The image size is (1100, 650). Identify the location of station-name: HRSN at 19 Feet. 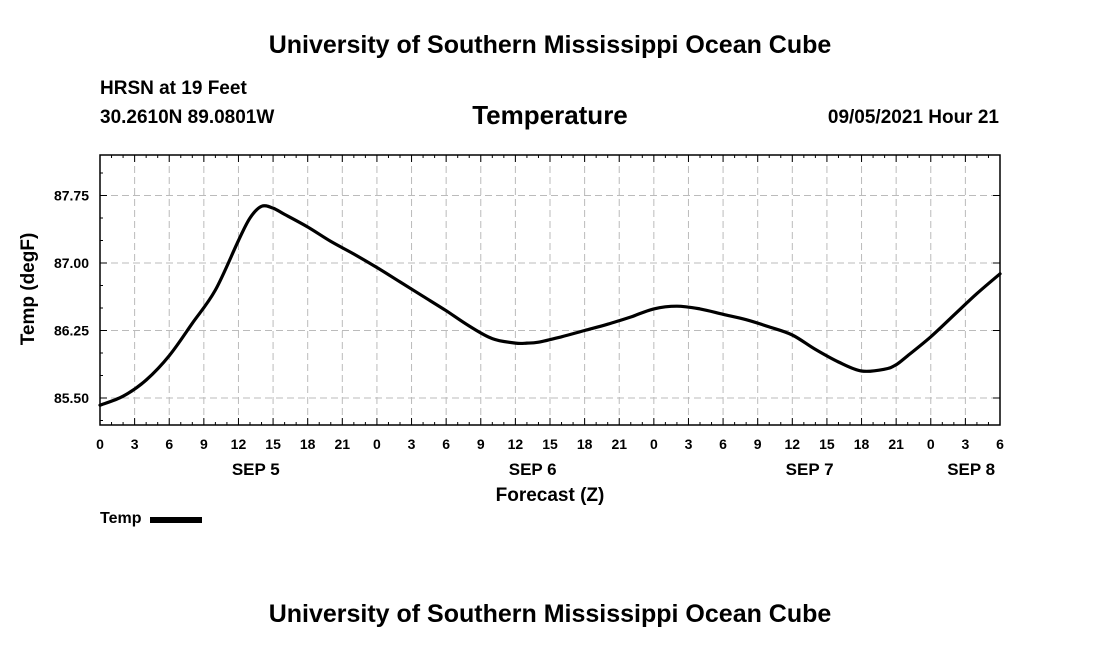
(173, 88).